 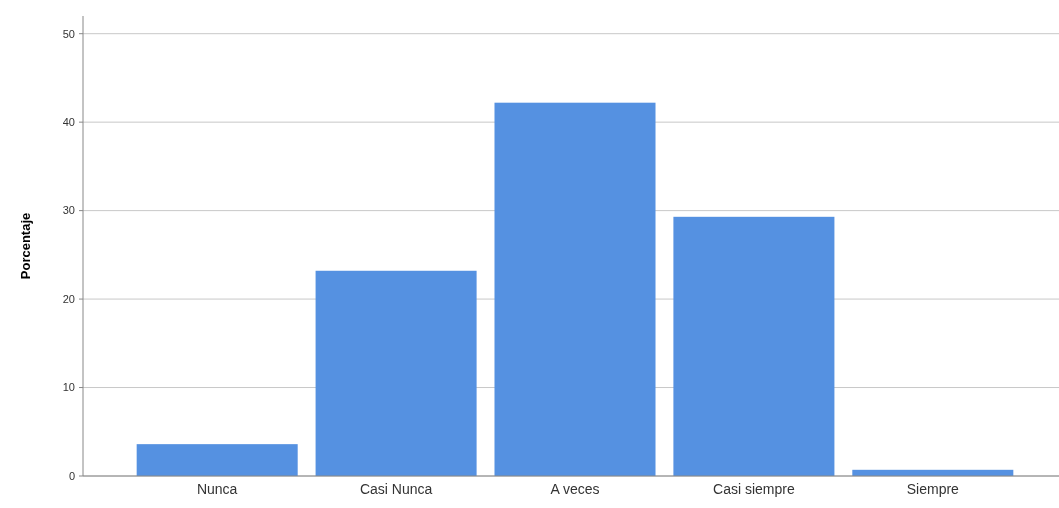 What do you see at coordinates (396, 489) in the screenshot?
I see `x-tick-label: Casi Nunca` at bounding box center [396, 489].